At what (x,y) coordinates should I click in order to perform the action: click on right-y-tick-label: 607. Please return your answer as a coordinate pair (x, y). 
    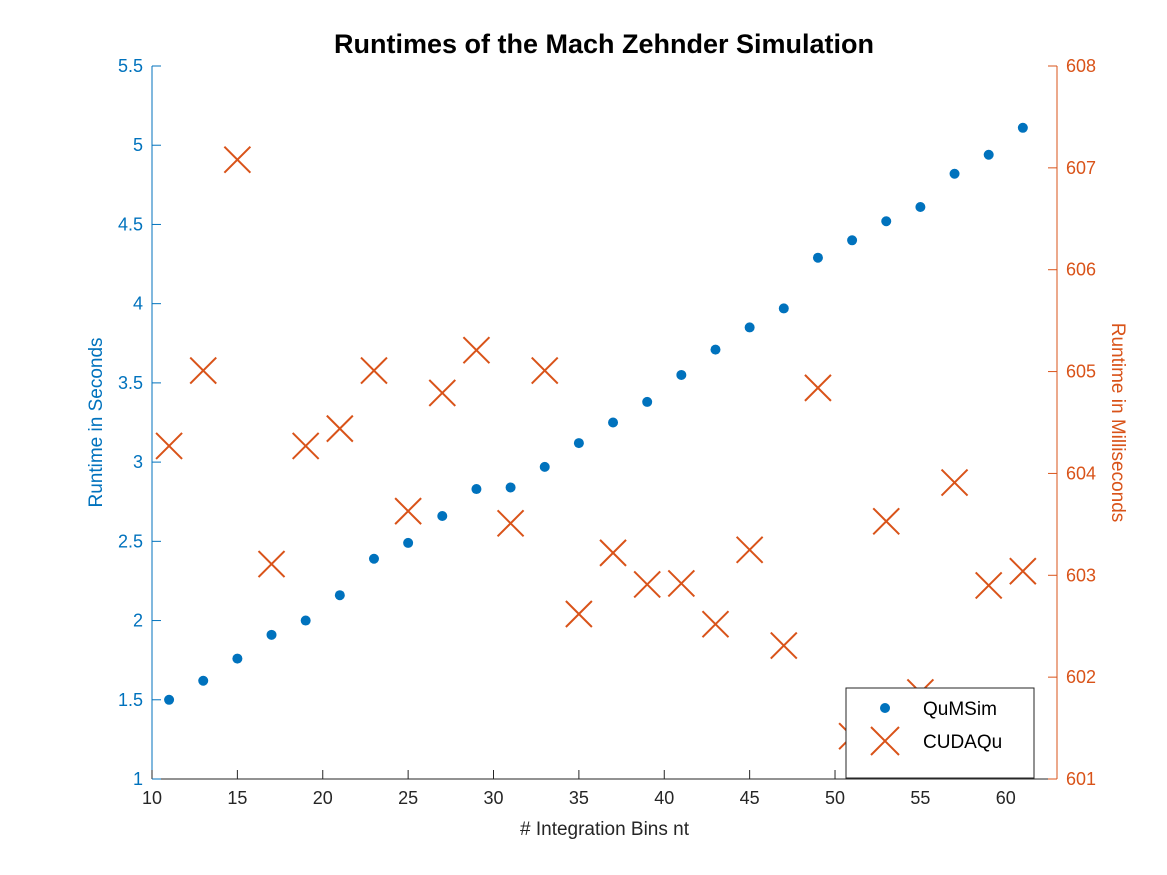
    Looking at the image, I should click on (1081, 168).